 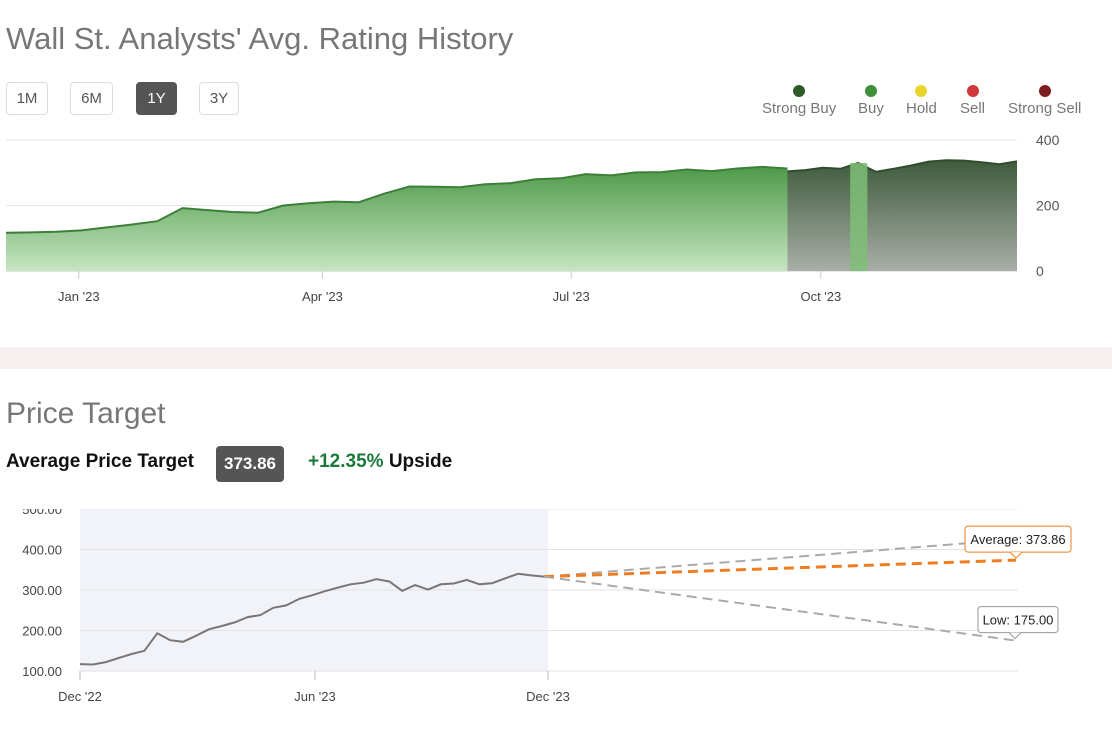 I want to click on average-callout-box, so click(x=1018, y=539).